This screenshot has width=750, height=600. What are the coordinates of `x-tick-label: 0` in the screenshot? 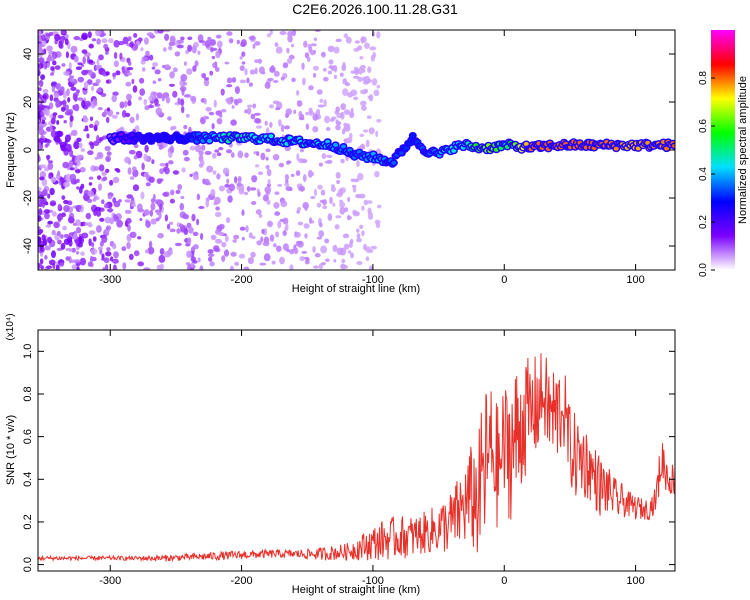 It's located at (504, 280).